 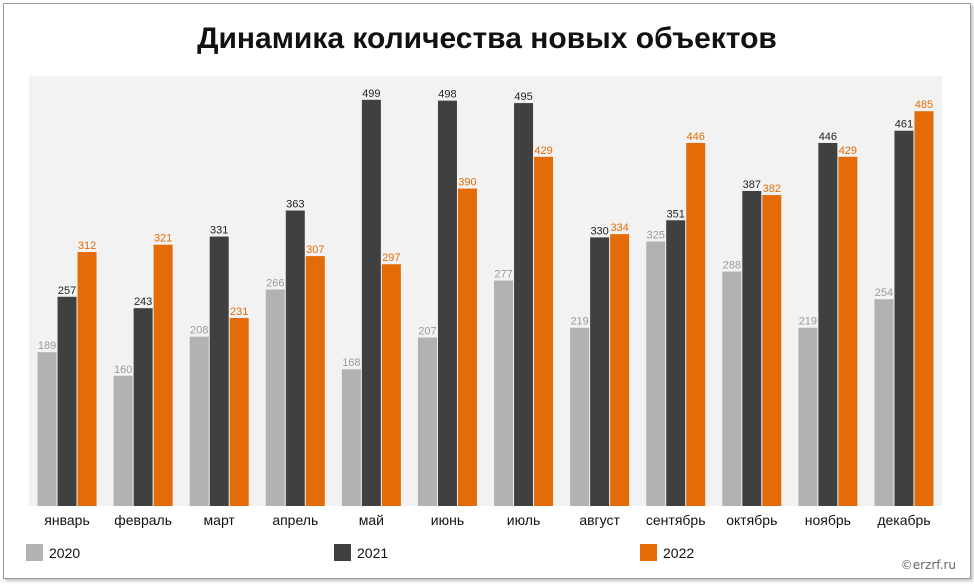 What do you see at coordinates (696, 324) in the screenshot?
I see `bar-2022-сентябрь` at bounding box center [696, 324].